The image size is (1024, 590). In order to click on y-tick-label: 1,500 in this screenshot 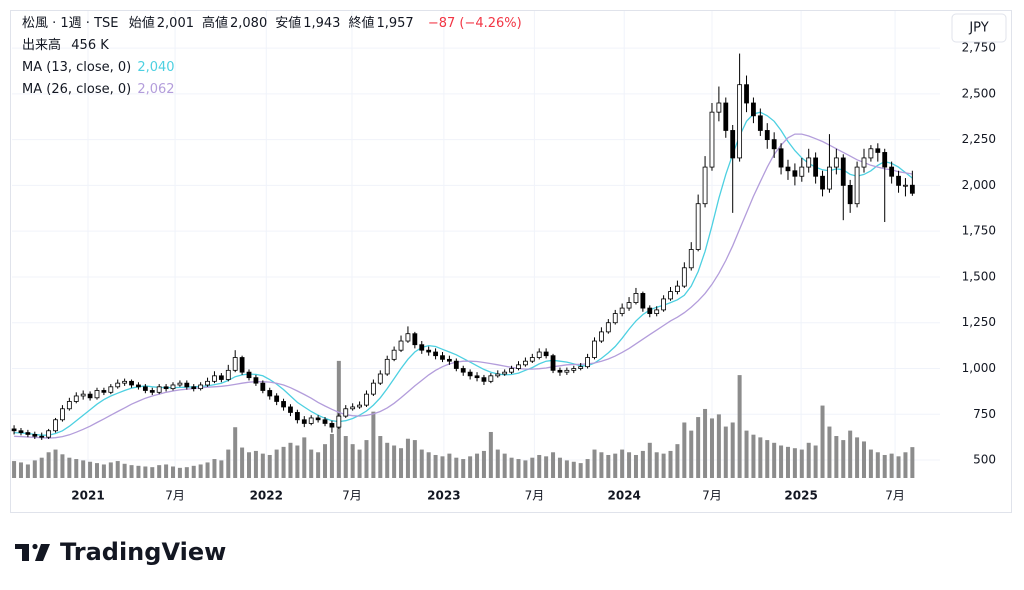, I will do `click(979, 276)`.